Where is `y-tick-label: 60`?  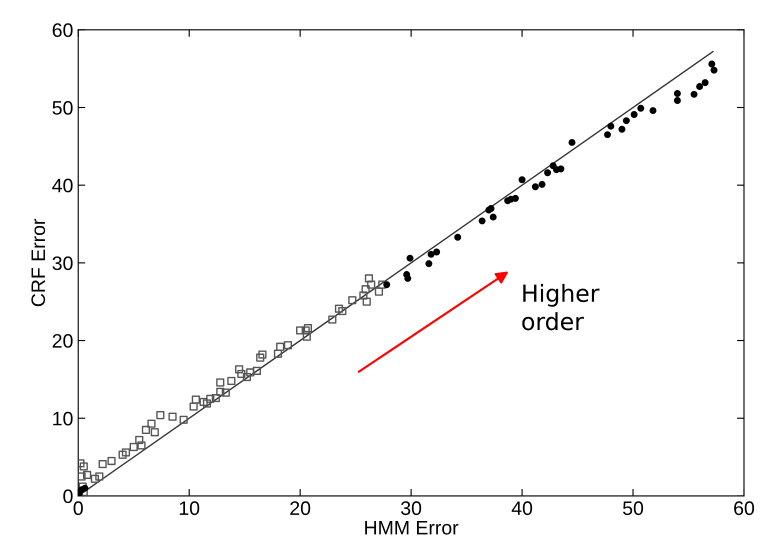
y-tick-label: 60 is located at coordinates (62, 30).